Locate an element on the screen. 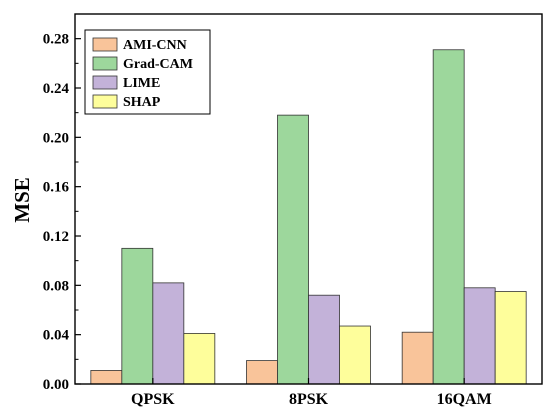  y-axis-title: MSE is located at coordinates (22, 200).